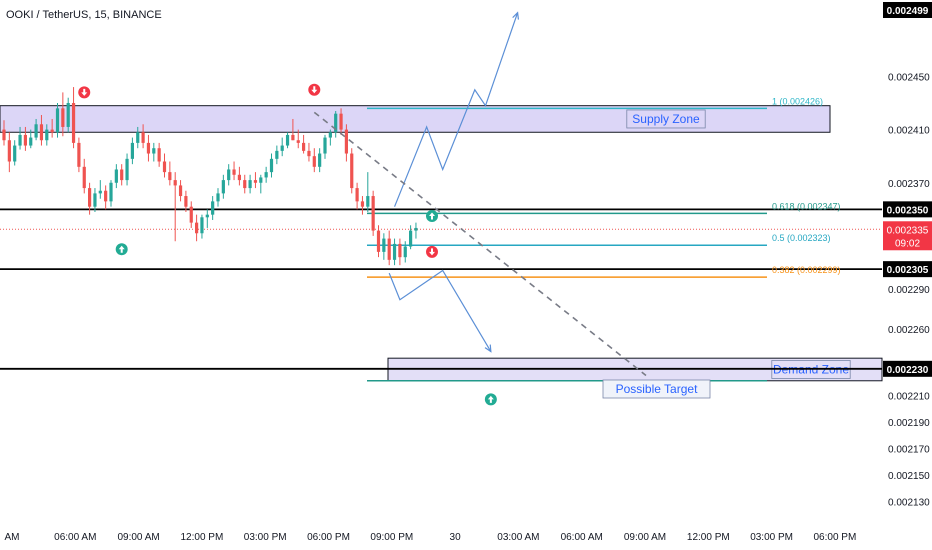 The height and width of the screenshot is (550, 932). I want to click on chart-title: OOKI / TetherUS, 15, BINANCE, so click(84, 15).